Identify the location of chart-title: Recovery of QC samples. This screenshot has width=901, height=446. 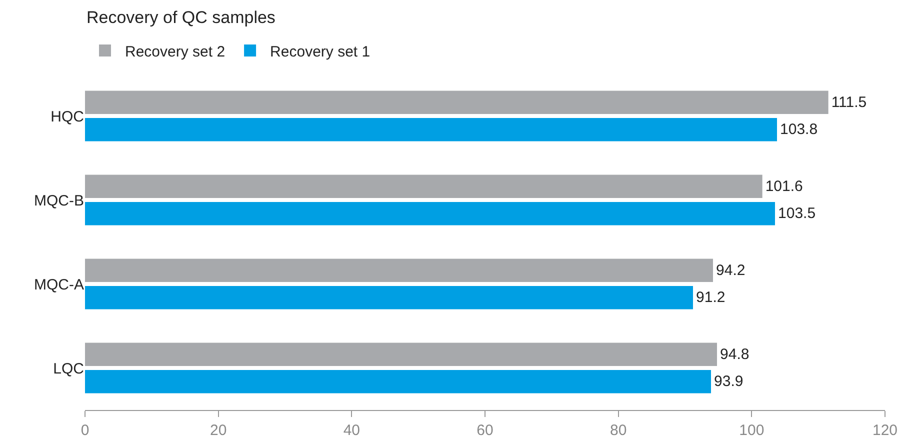
(181, 18).